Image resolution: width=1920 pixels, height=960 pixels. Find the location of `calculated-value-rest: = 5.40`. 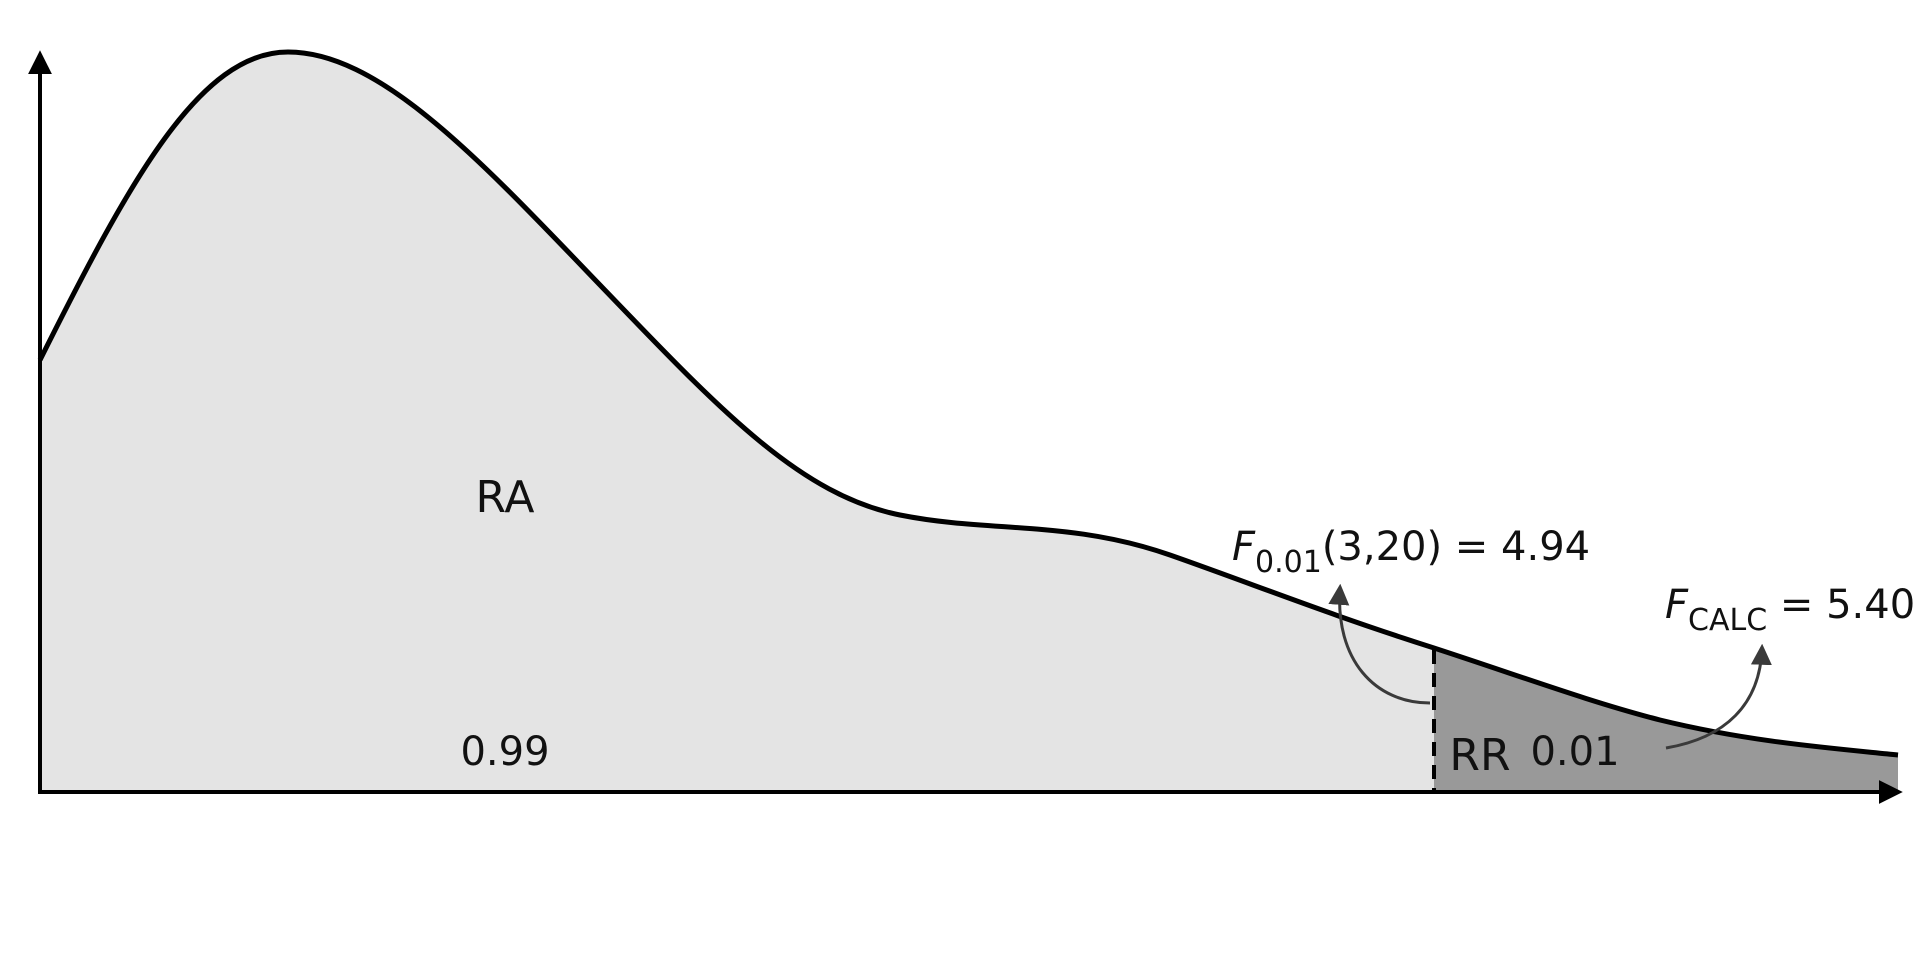

calculated-value-rest: = 5.40 is located at coordinates (1841, 605).